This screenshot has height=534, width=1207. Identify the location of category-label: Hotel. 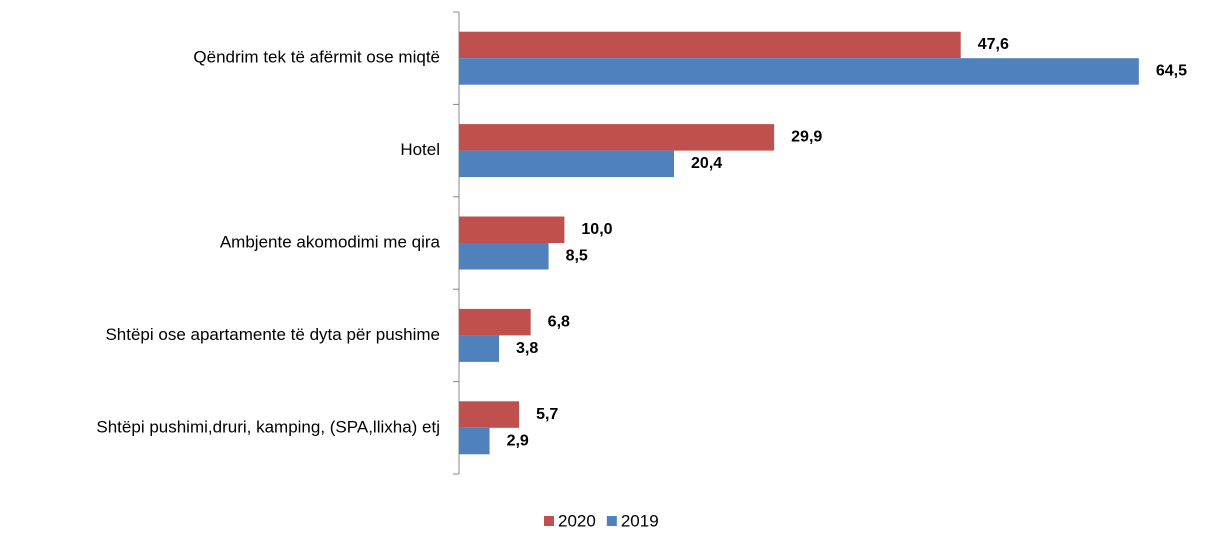
(420, 149).